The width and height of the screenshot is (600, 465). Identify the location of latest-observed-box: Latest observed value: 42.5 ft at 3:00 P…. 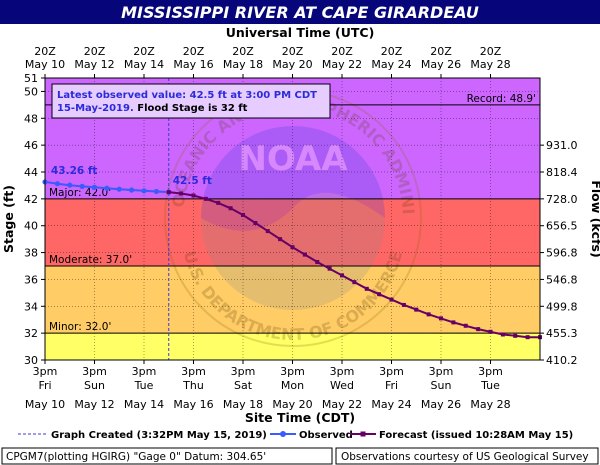
(191, 101).